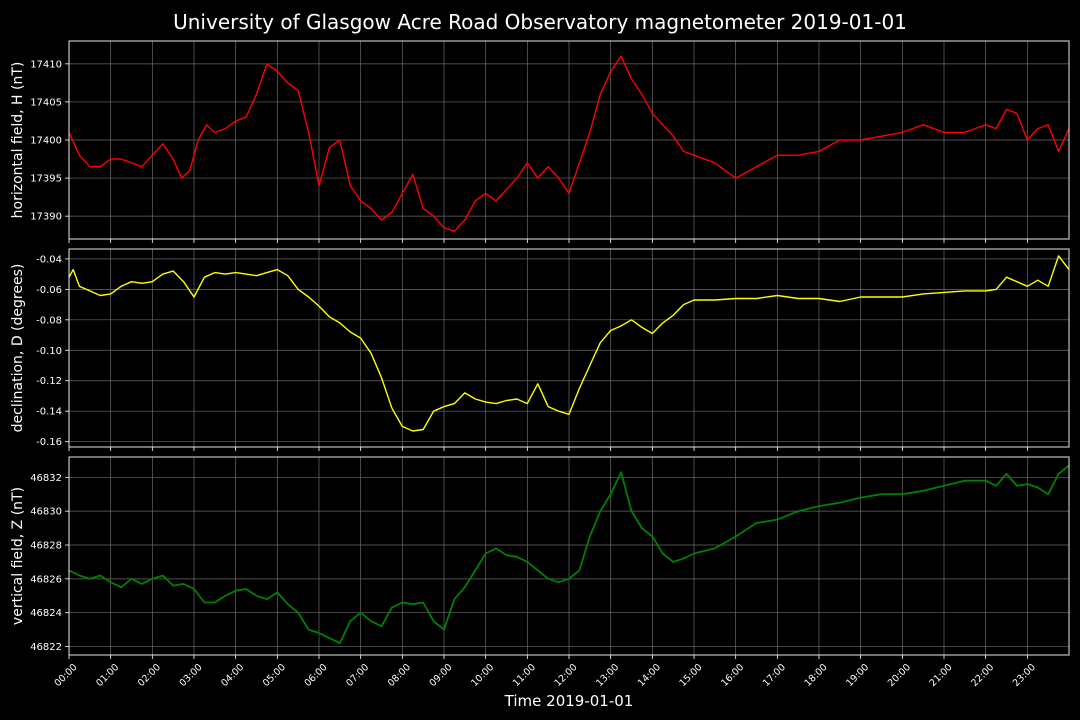 The height and width of the screenshot is (720, 1080). What do you see at coordinates (46, 512) in the screenshot?
I see `y-tick-label: 46830` at bounding box center [46, 512].